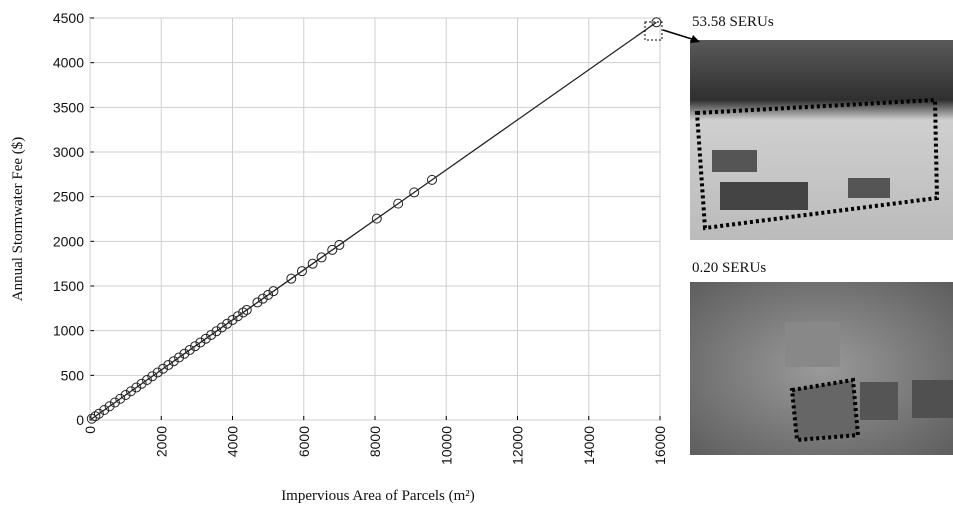 Image resolution: width=953 pixels, height=508 pixels. What do you see at coordinates (80, 420) in the screenshot?
I see `y-tick-label: 0` at bounding box center [80, 420].